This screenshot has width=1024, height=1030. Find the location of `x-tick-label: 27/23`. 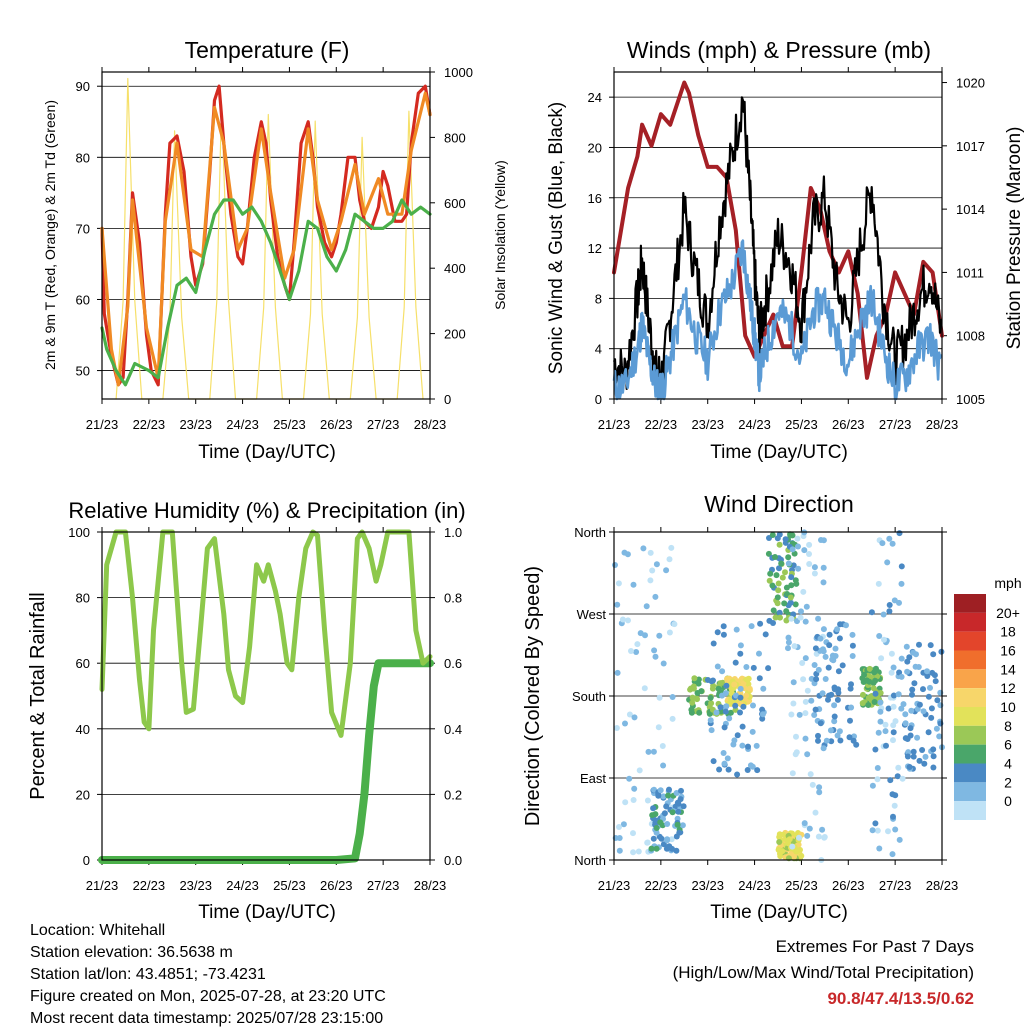

x-tick-label: 27/23 is located at coordinates (895, 885).